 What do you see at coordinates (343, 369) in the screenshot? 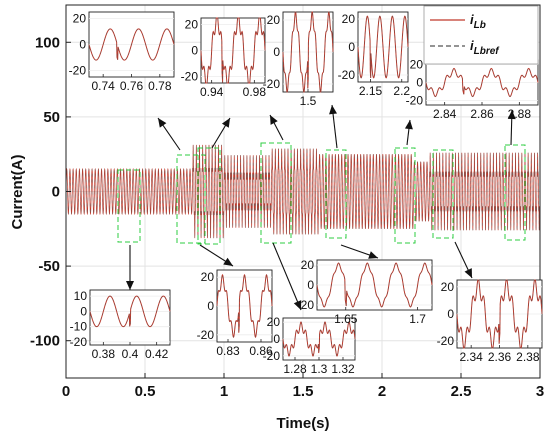
I see `inset-x-tick-label: 1.32` at bounding box center [343, 369].